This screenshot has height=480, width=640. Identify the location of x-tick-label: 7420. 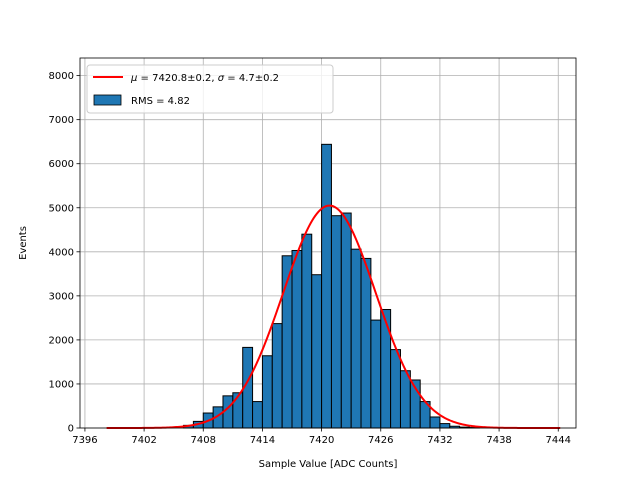
(321, 440).